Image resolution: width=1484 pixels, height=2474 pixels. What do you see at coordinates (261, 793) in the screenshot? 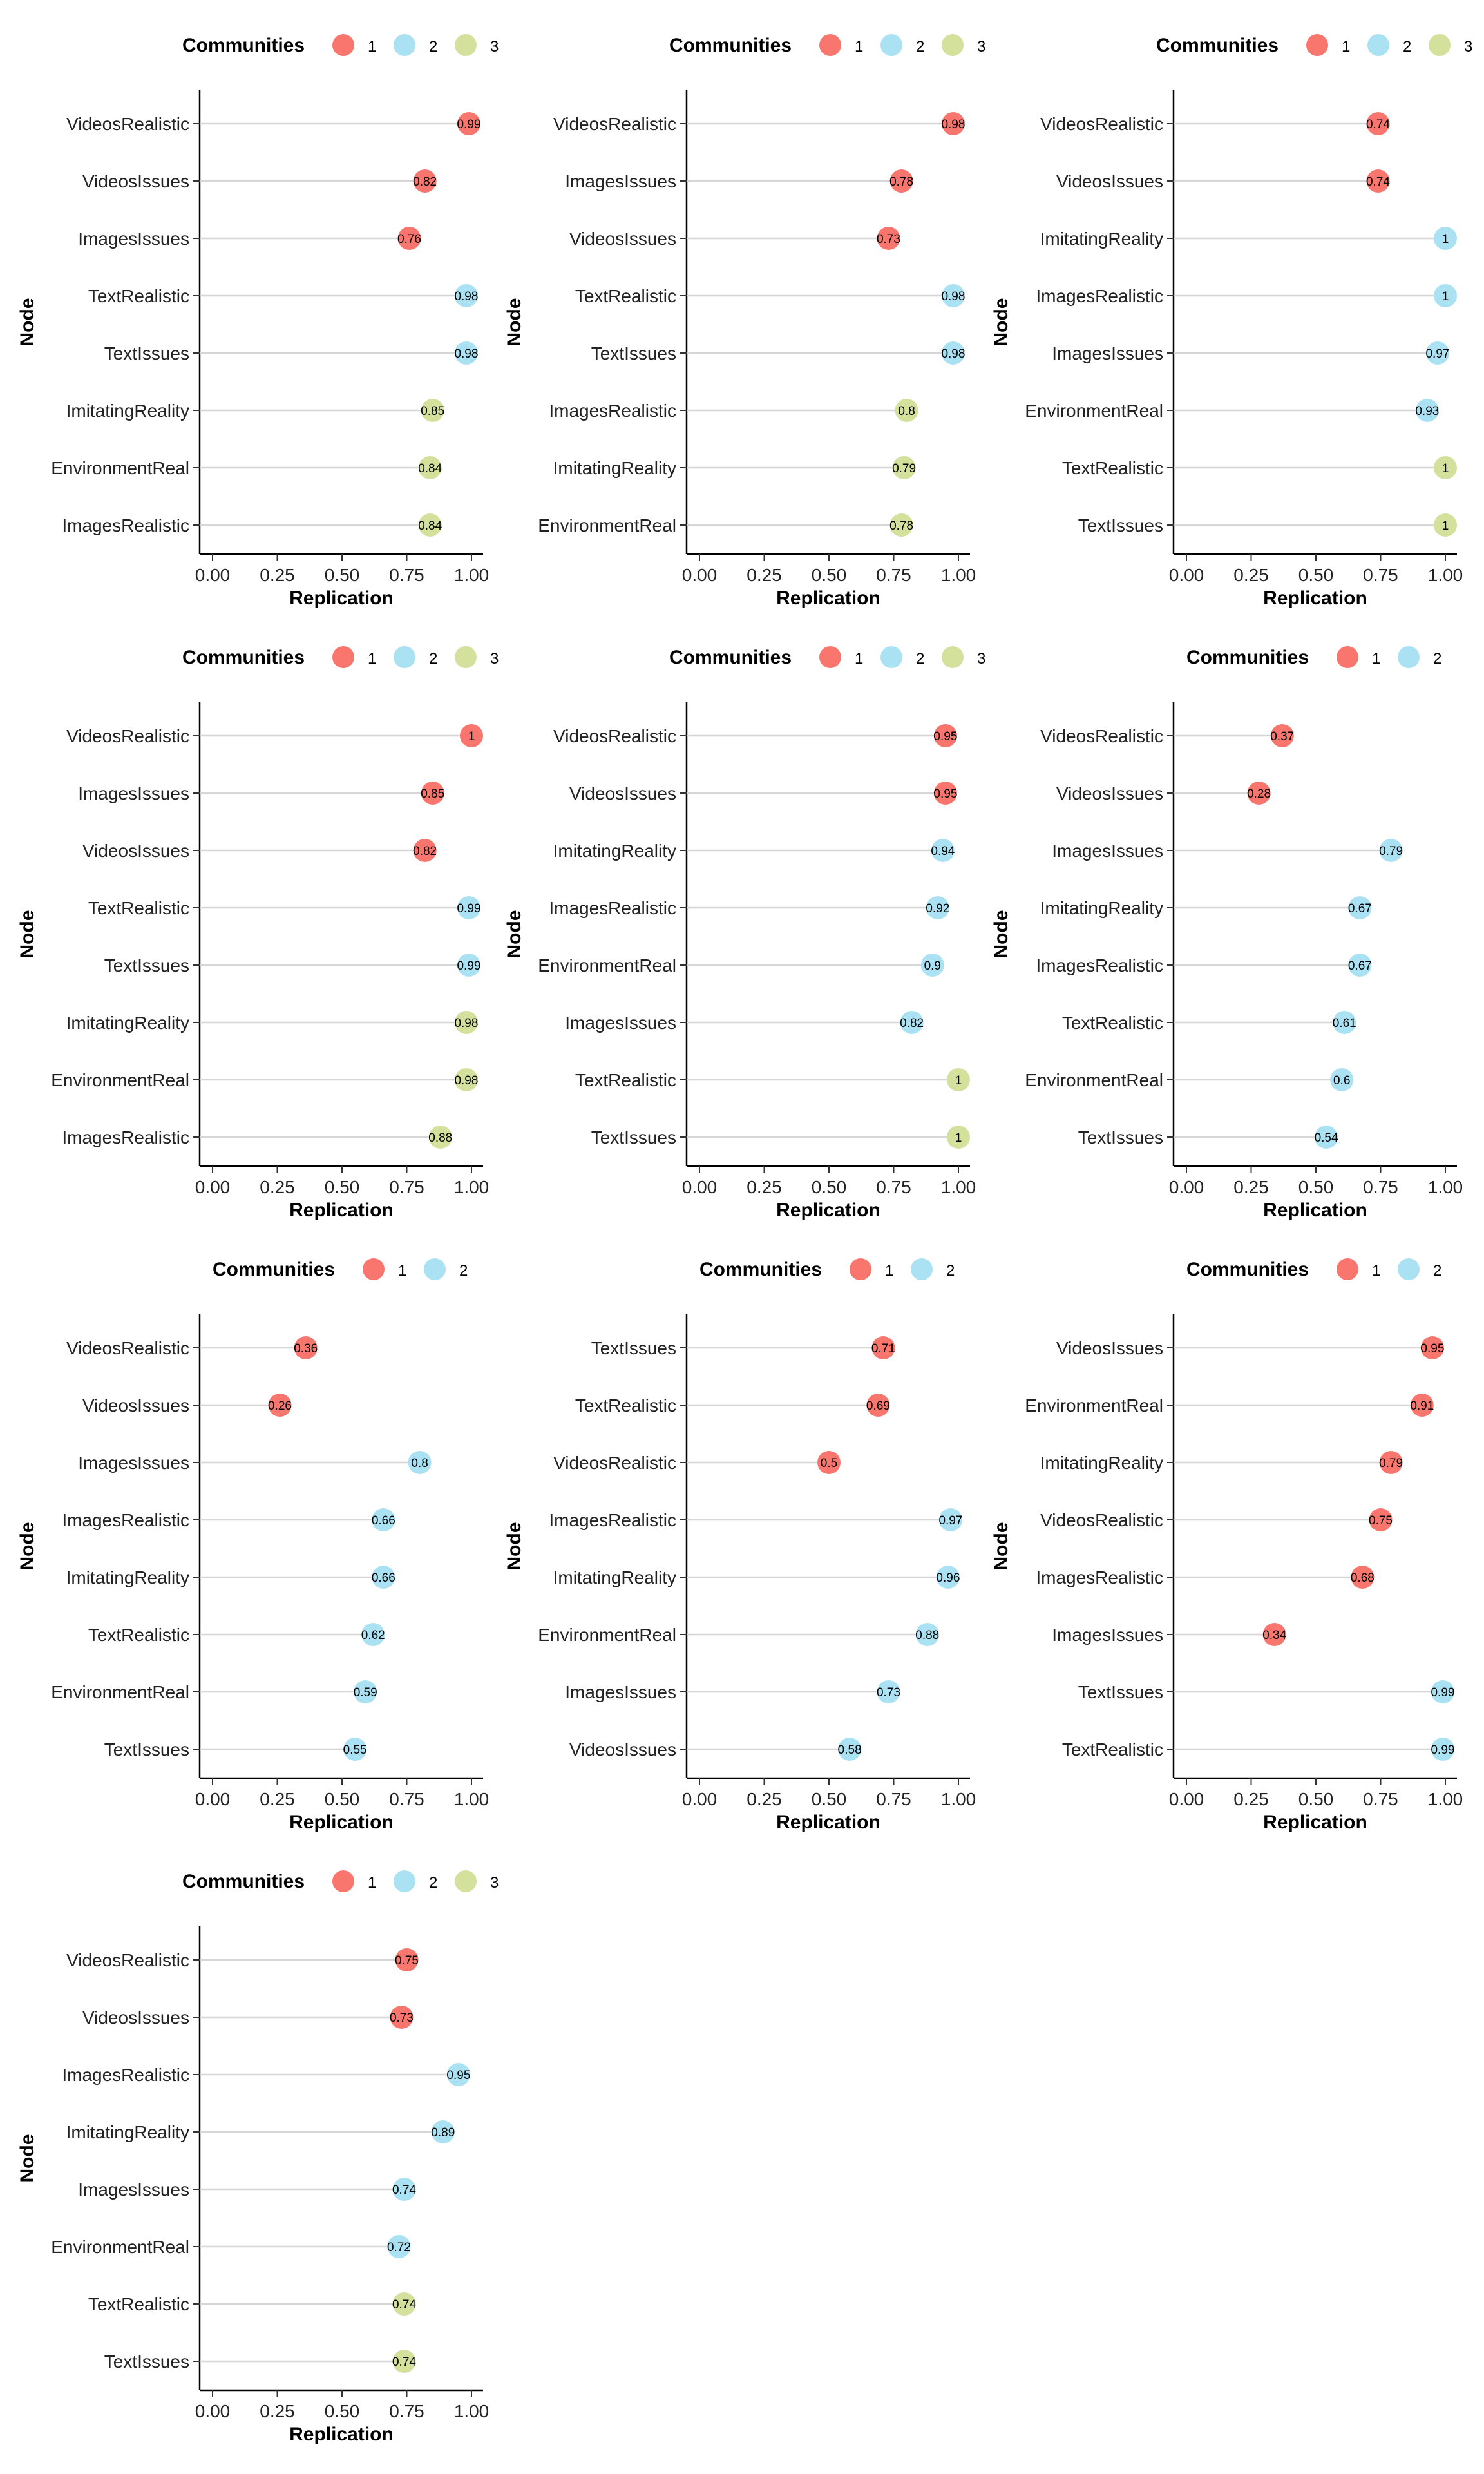
I see `data-row: ImagesIssues 0.85` at bounding box center [261, 793].